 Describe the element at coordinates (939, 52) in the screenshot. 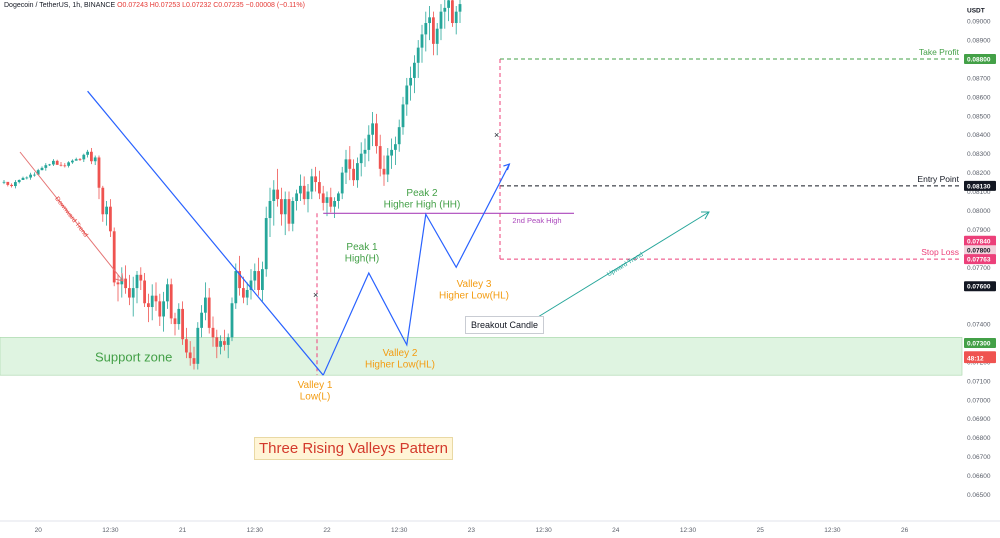

I see `take-profit-label: Take Profit` at that location.